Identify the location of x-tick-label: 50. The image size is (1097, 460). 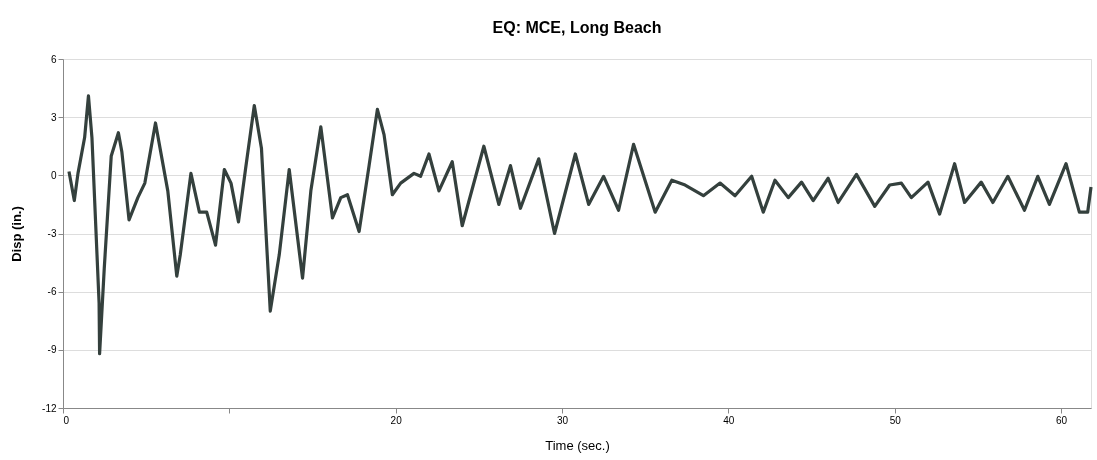
(895, 420).